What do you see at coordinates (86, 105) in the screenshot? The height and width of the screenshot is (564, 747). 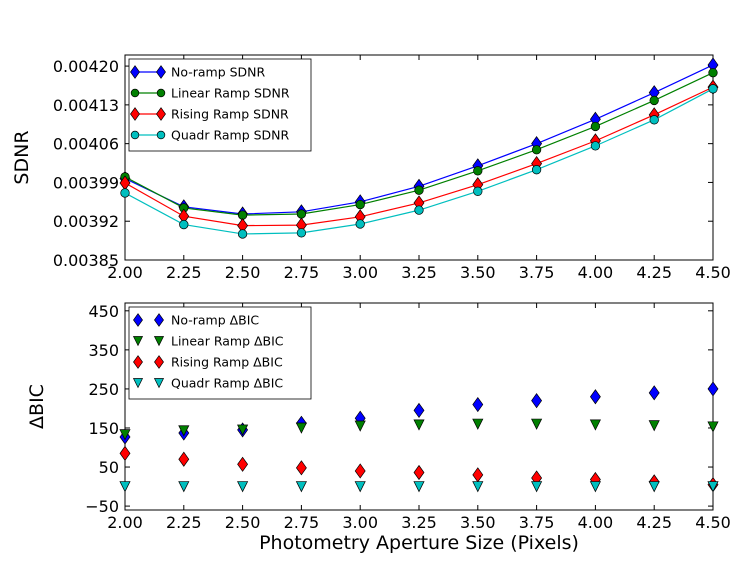 I see `y-tick-label: 0.00413` at bounding box center [86, 105].